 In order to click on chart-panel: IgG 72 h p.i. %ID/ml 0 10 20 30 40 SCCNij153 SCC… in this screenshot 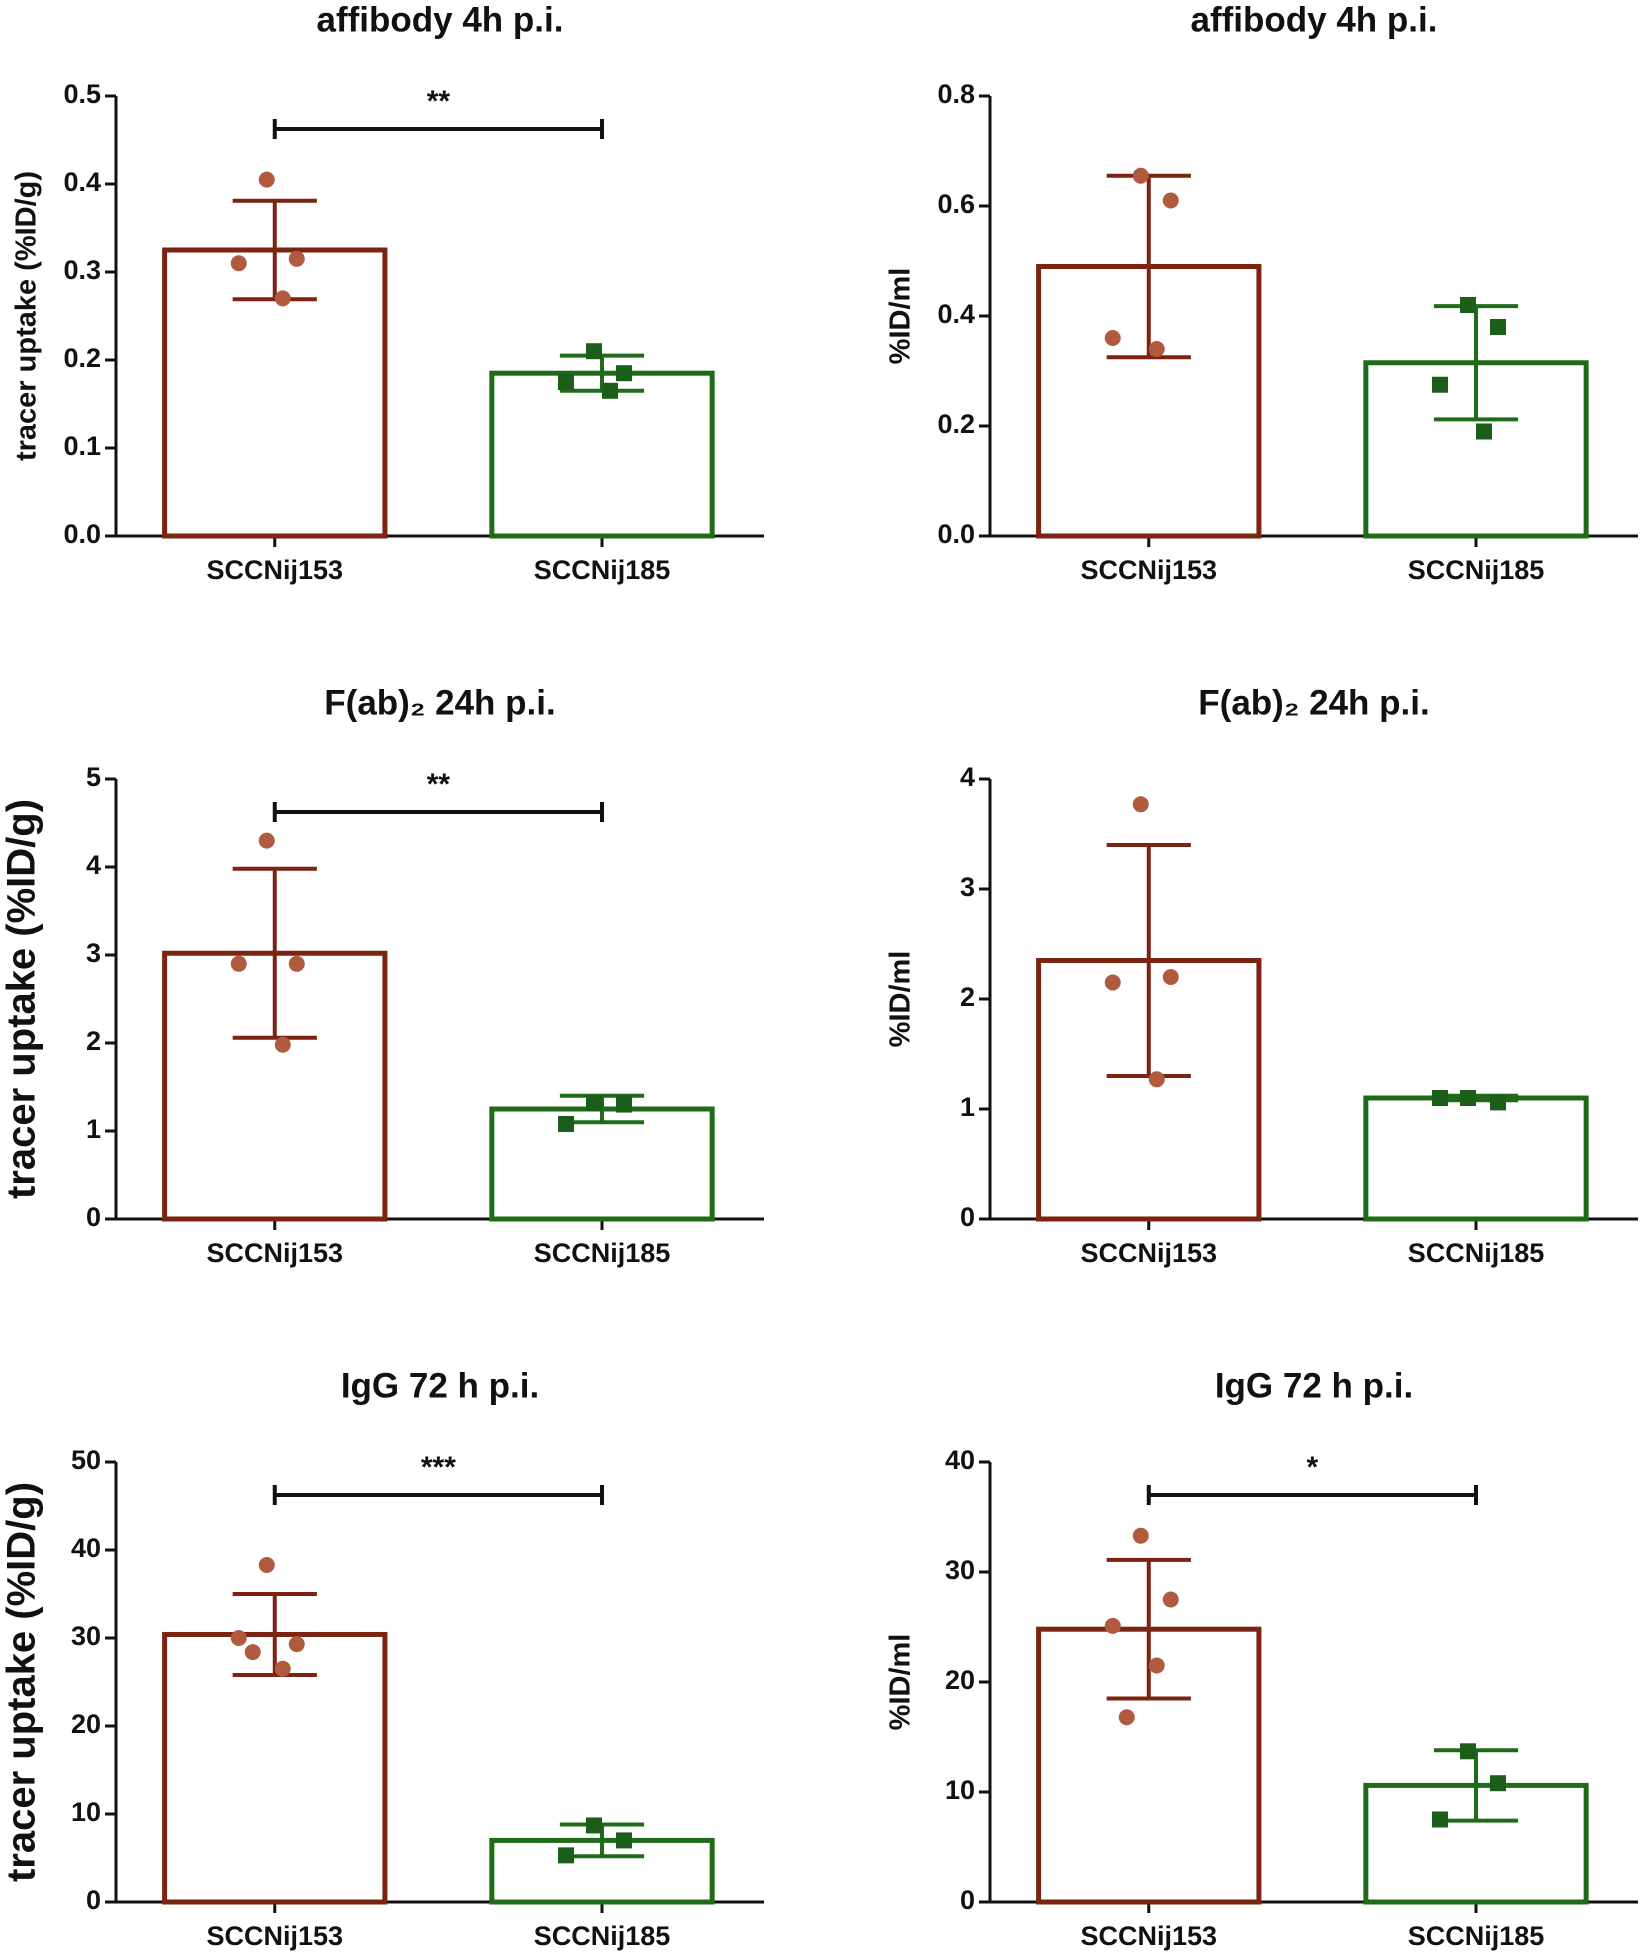, I will do `click(1261, 1658)`.